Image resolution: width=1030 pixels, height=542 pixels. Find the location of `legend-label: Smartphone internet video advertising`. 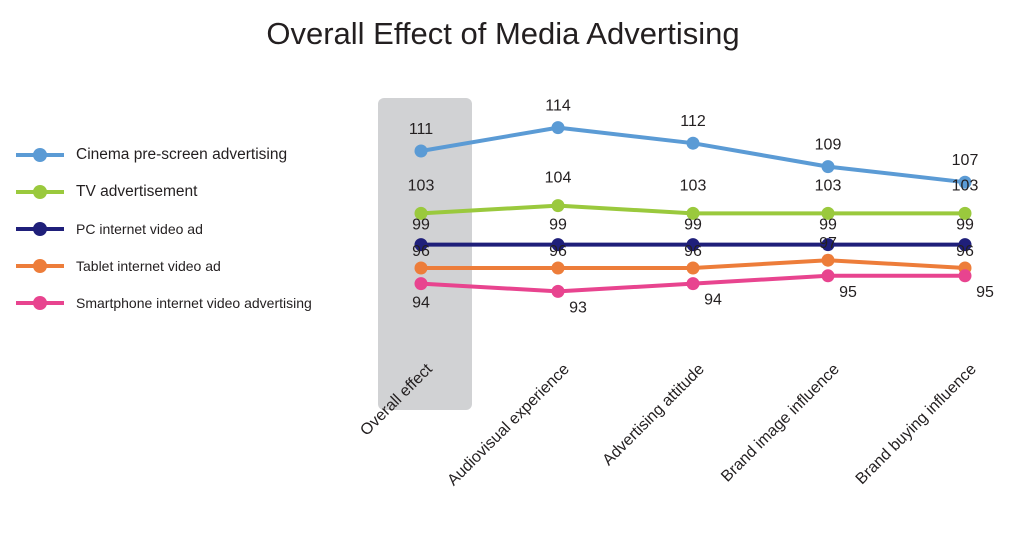

legend-label: Smartphone internet video advertising is located at coordinates (194, 302).